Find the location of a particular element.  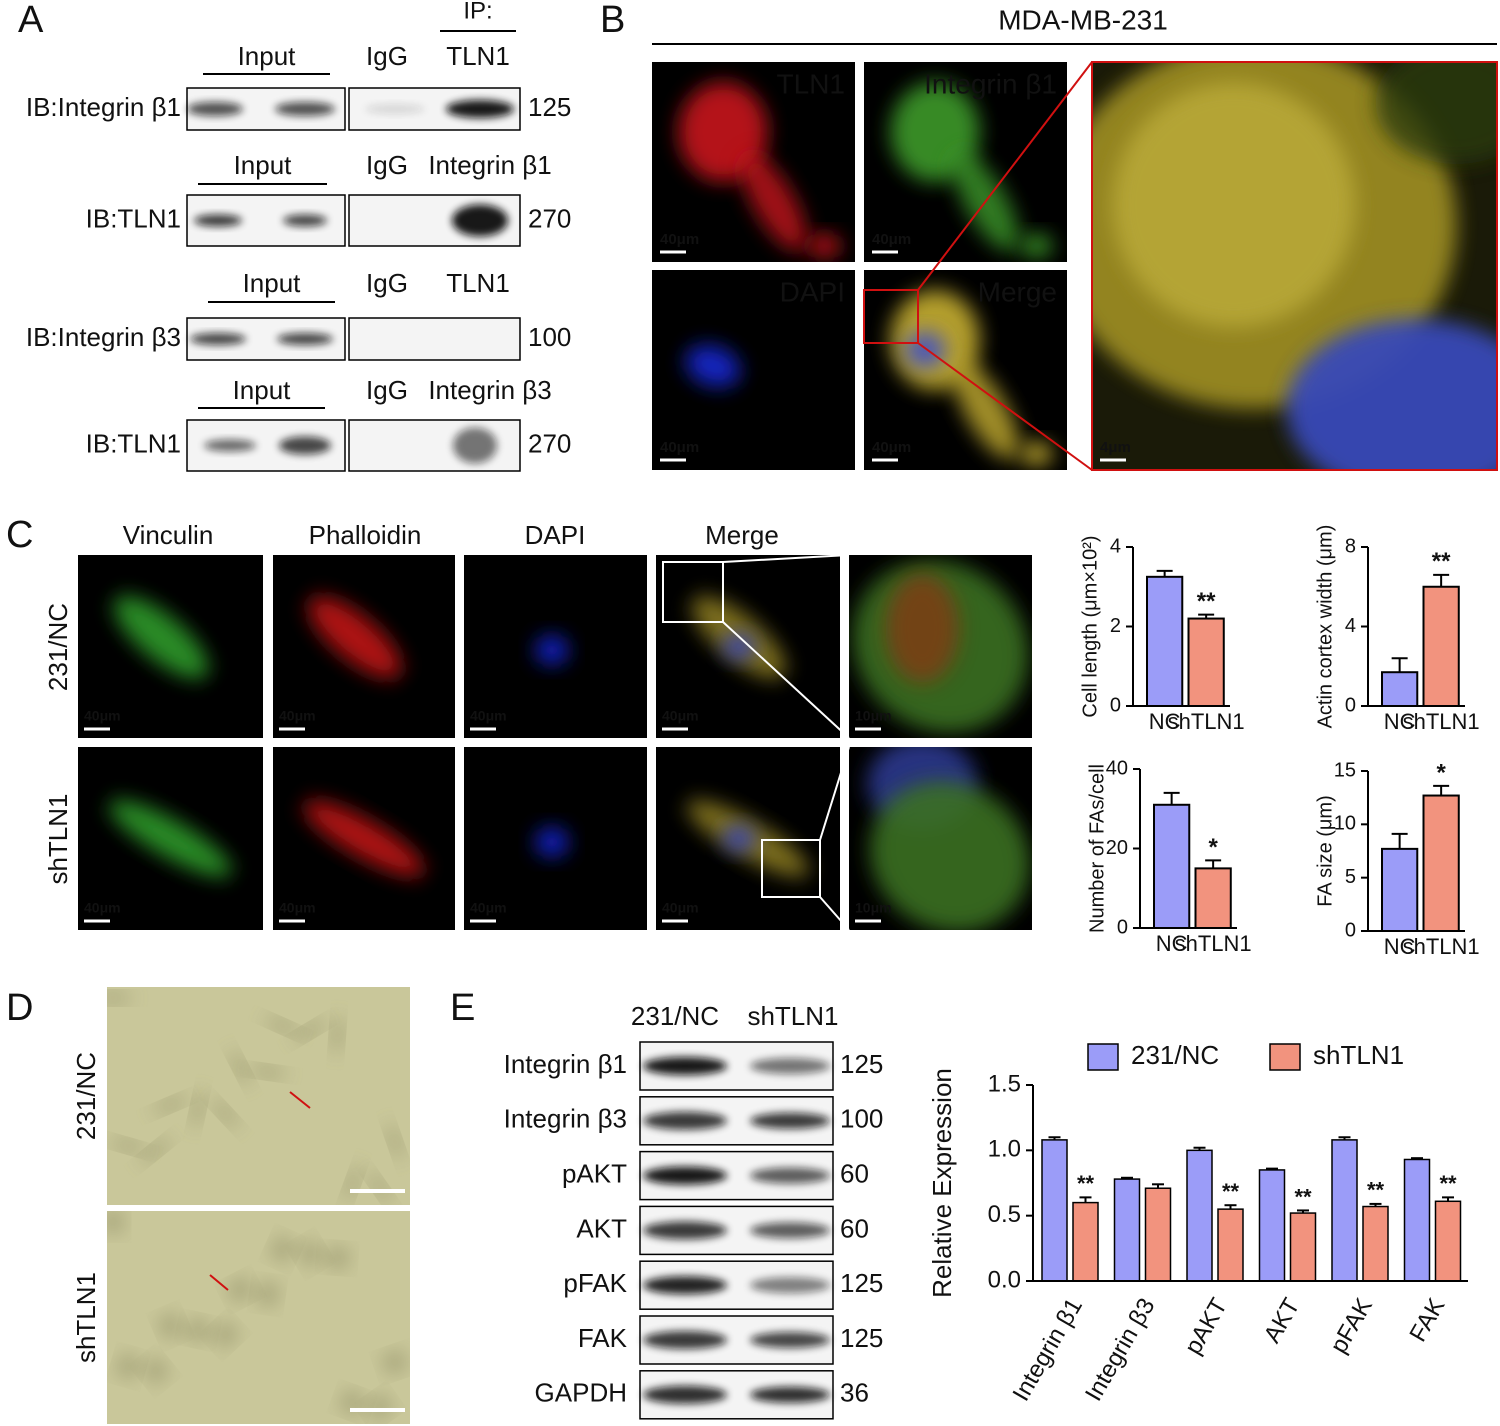

channel-label: Merge is located at coordinates (1017, 291).